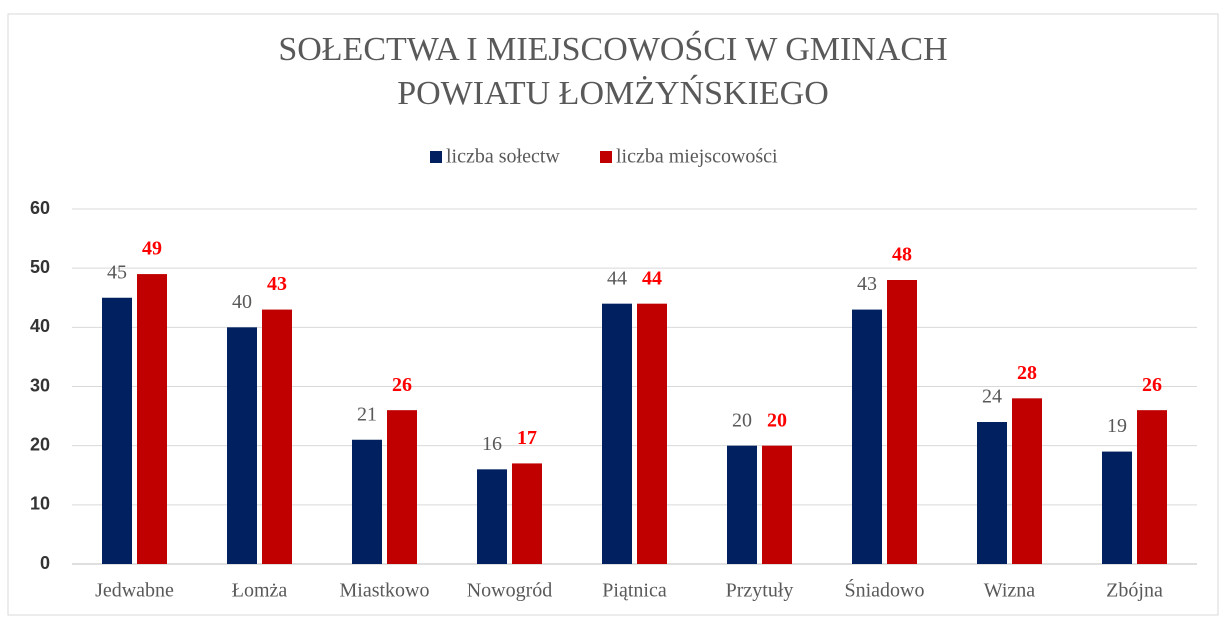 This screenshot has height=617, width=1226. I want to click on x-tick-label: Łomża, so click(260, 591).